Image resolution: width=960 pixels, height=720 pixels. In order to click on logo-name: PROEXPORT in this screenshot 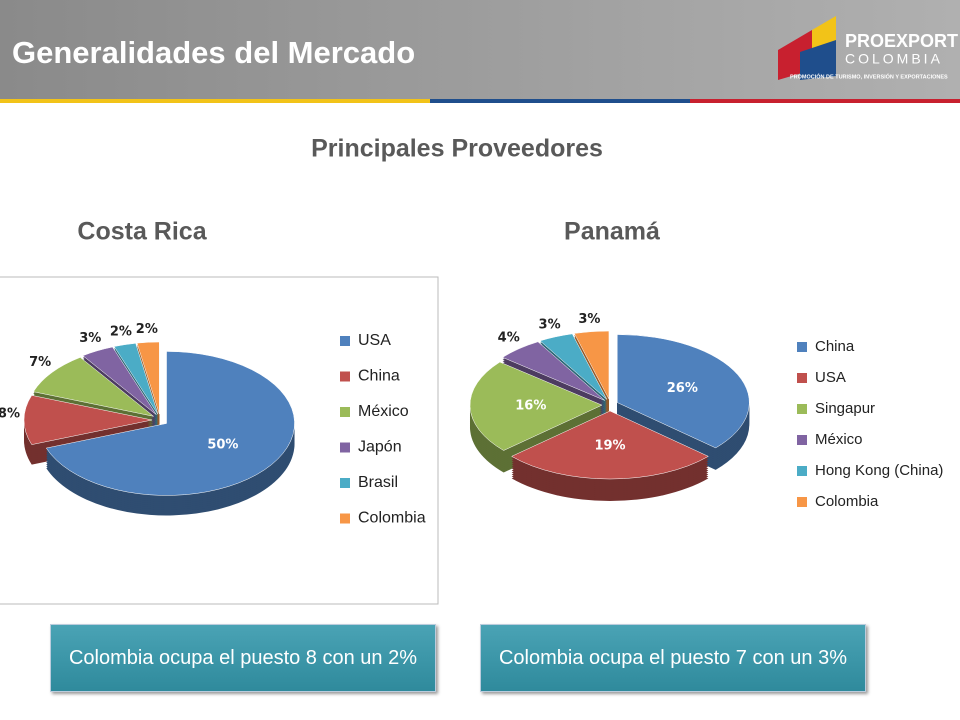, I will do `click(901, 41)`.